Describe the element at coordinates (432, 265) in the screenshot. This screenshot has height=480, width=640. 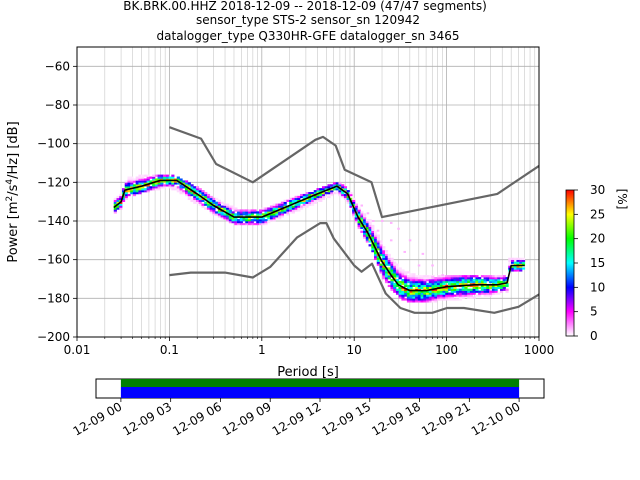
I see `density-outlier-cell` at that location.